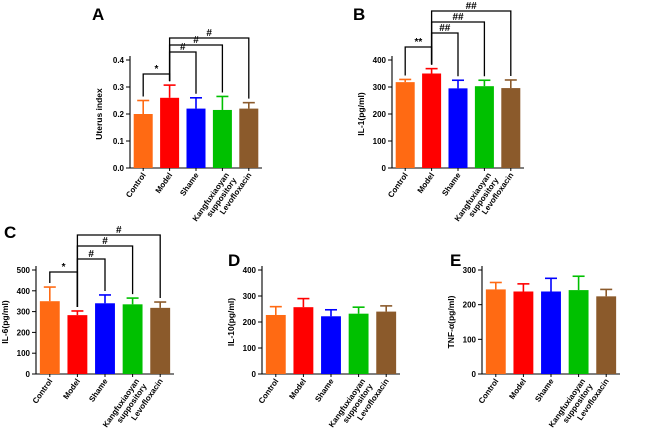 This screenshot has width=658, height=439. What do you see at coordinates (119, 141) in the screenshot?
I see `y-tick-label: 0.1` at bounding box center [119, 141].